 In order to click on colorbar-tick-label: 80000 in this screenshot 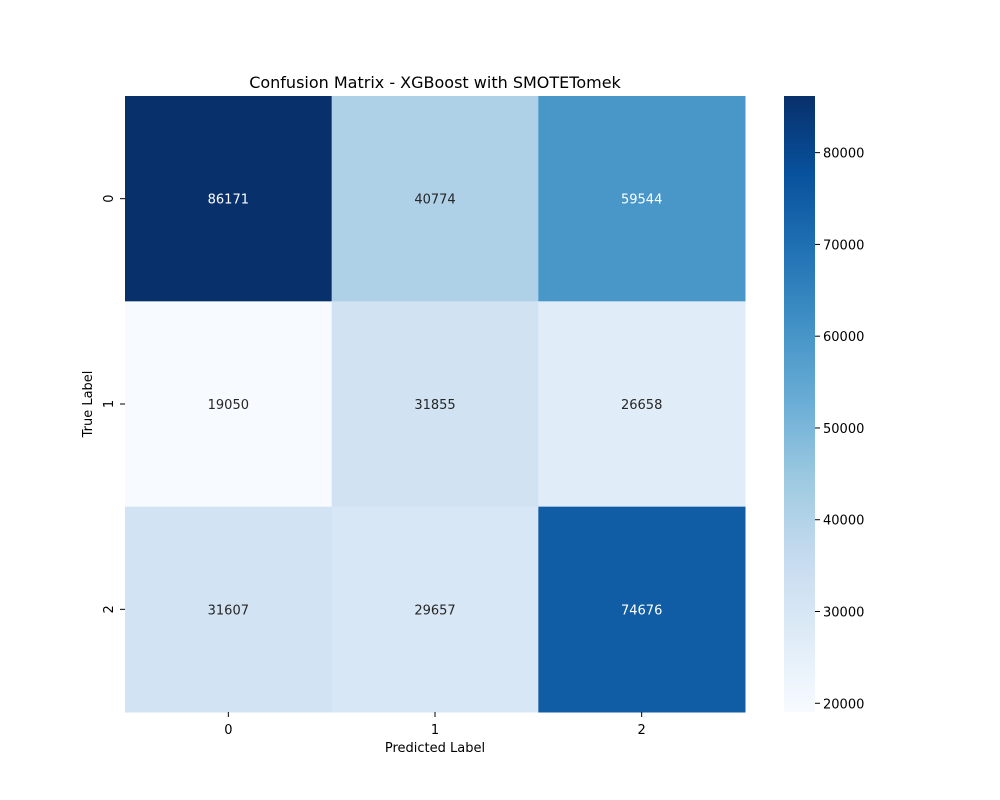, I will do `click(843, 154)`.